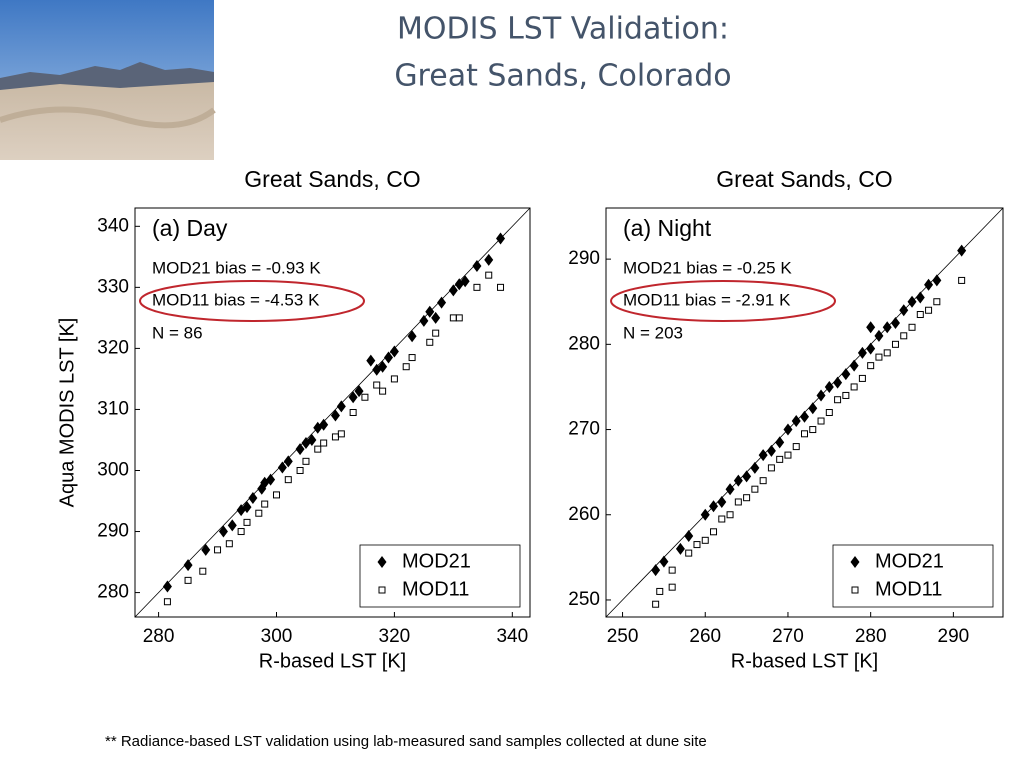  What do you see at coordinates (67, 413) in the screenshot?
I see `y-axis-label: Aqua MODIS LST [K]` at bounding box center [67, 413].